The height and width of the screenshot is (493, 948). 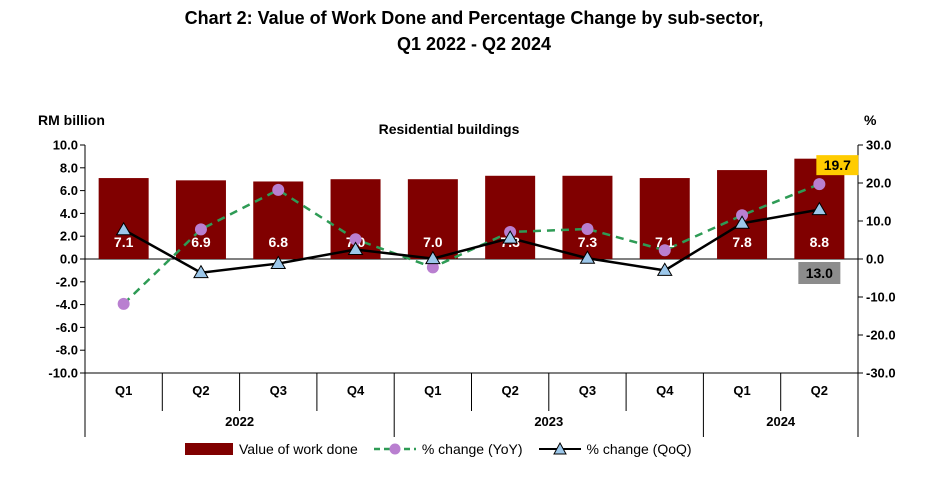 What do you see at coordinates (474, 44) in the screenshot?
I see `chart-title-line-2: Q1 2022 - Q2 2024` at bounding box center [474, 44].